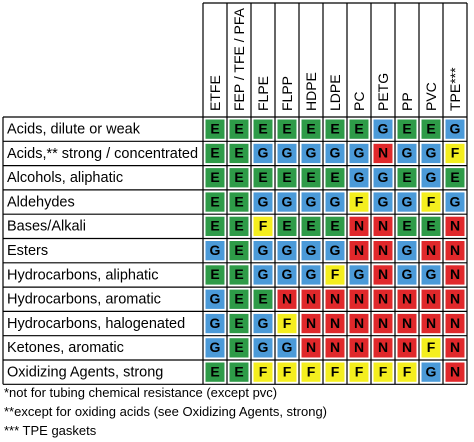 The height and width of the screenshot is (442, 474). Describe the element at coordinates (84, 300) in the screenshot. I see `row-label: Hydrocarbons, aromatic` at that location.